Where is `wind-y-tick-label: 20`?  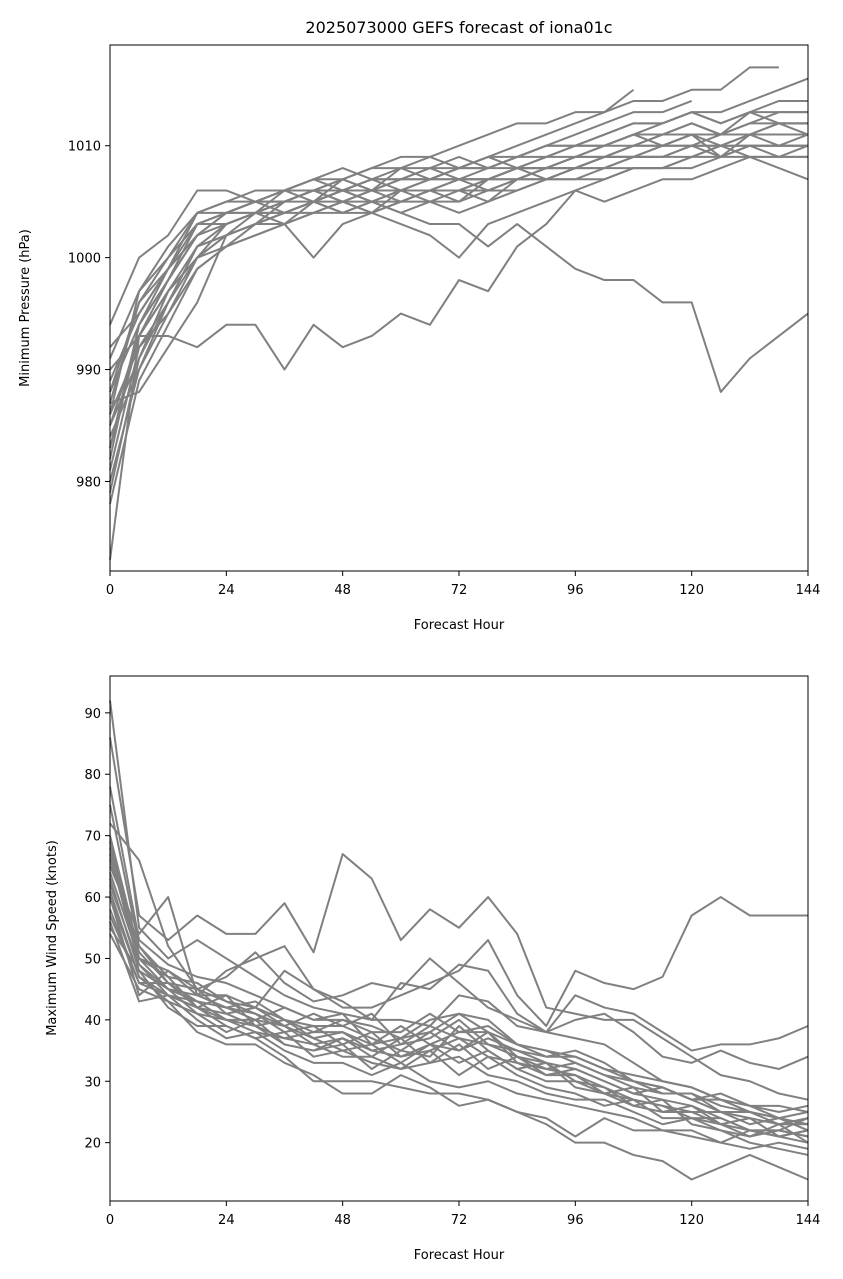
wind-y-tick-label: 20 is located at coordinates (92, 1144).